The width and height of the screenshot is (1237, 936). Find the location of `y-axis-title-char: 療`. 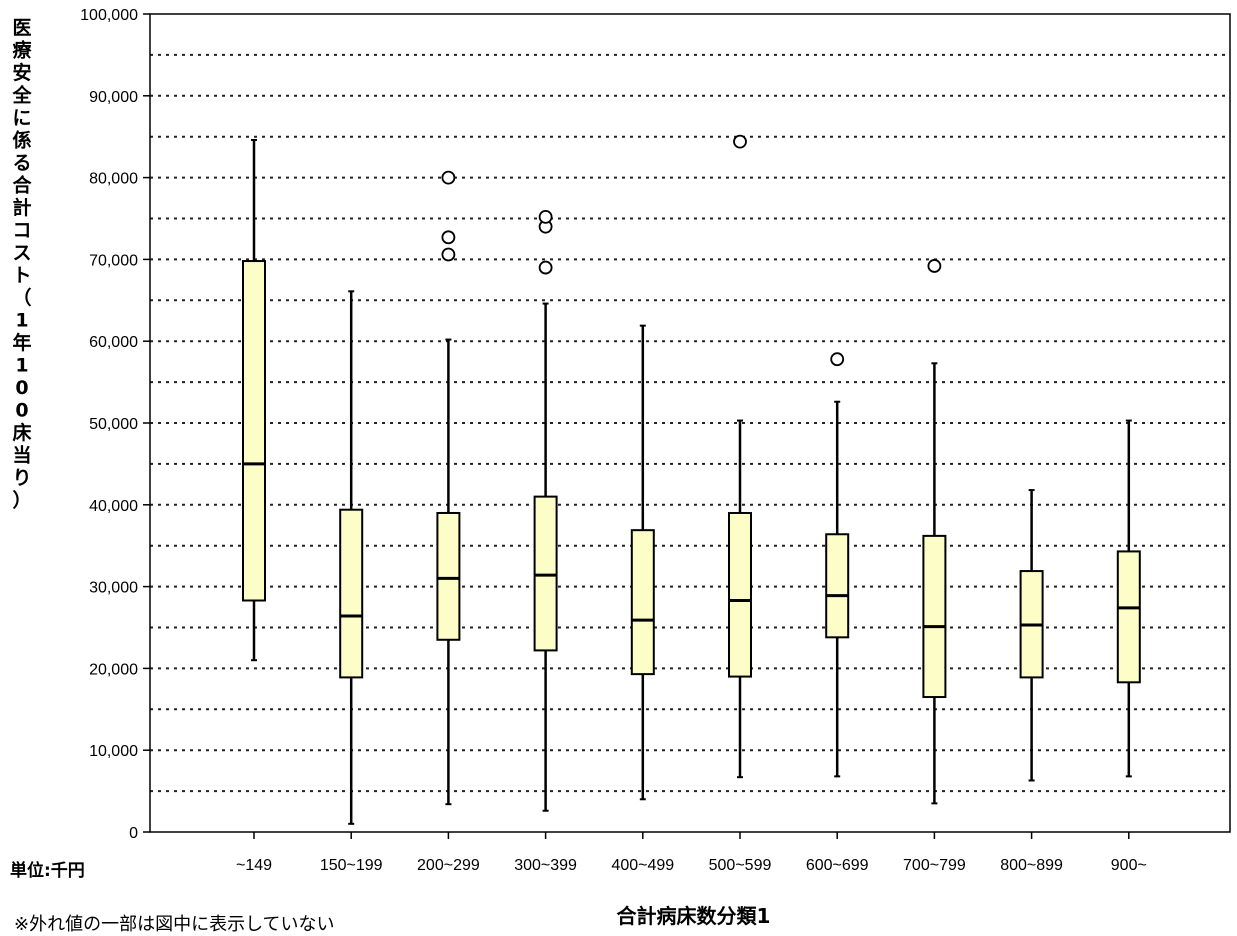

y-axis-title-char: 療 is located at coordinates (22, 50).